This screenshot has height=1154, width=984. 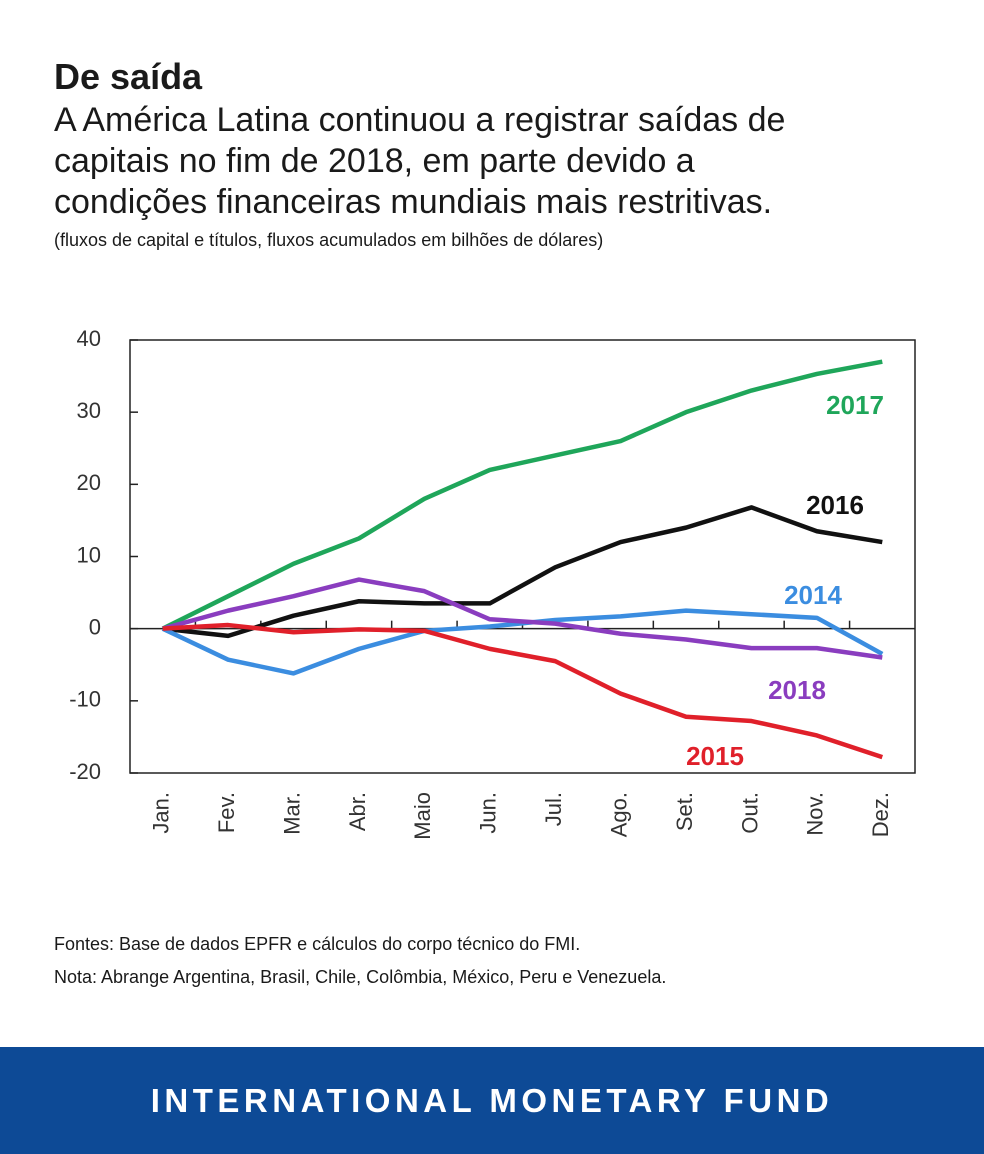 What do you see at coordinates (85, 699) in the screenshot?
I see `y-tick-label: -10` at bounding box center [85, 699].